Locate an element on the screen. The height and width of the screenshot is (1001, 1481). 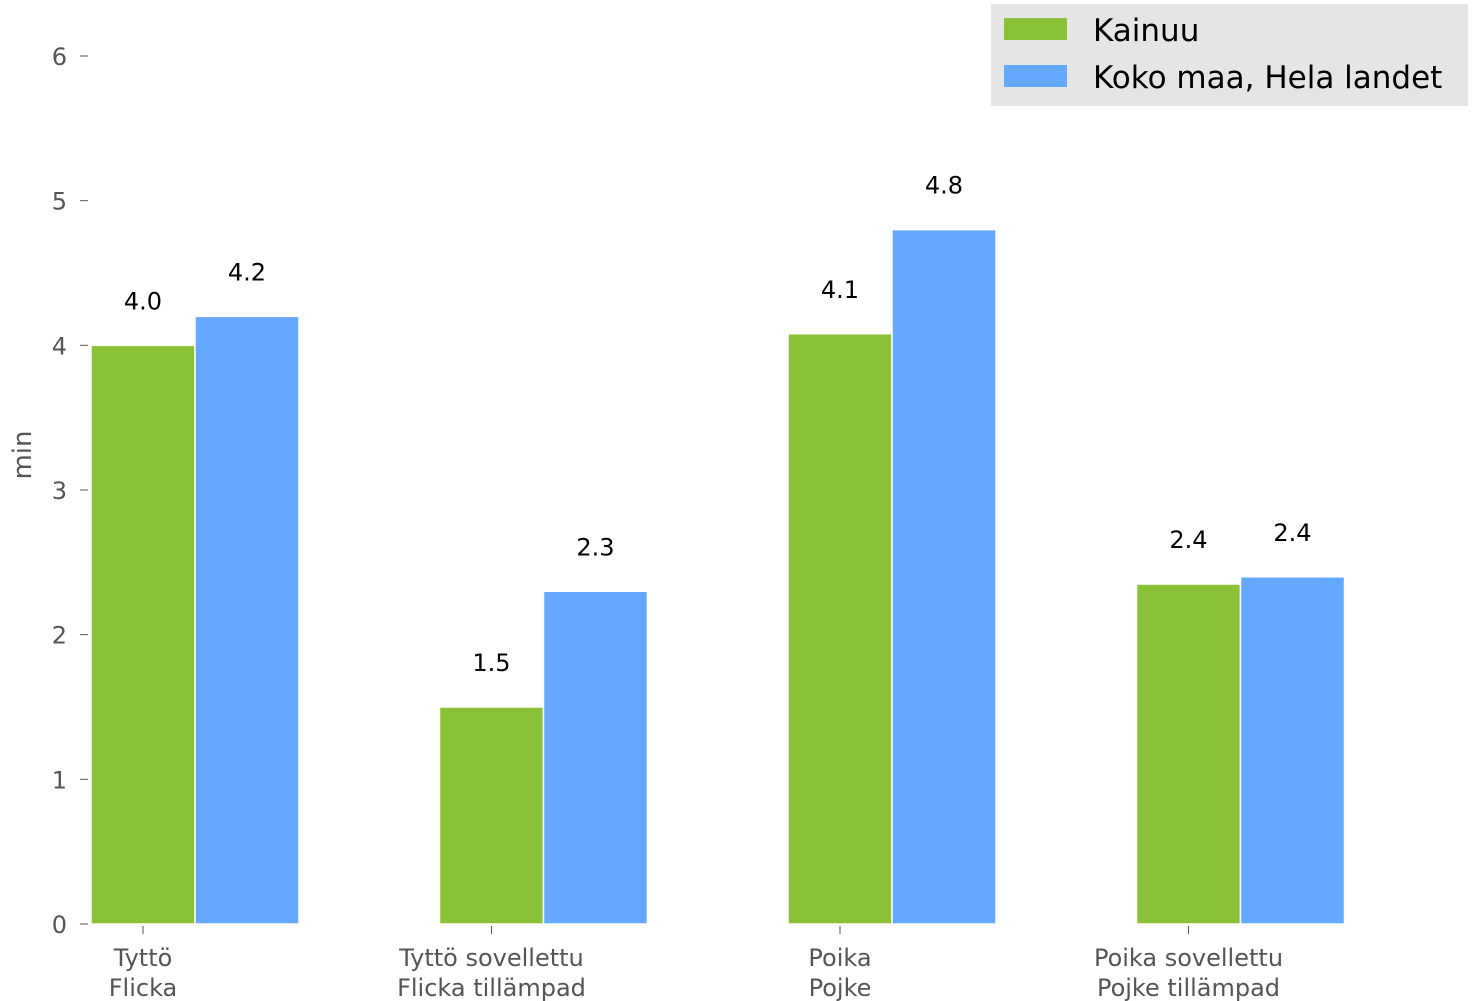
y-axis: 0 1 2 3 4 5 6 is located at coordinates (70, 491).